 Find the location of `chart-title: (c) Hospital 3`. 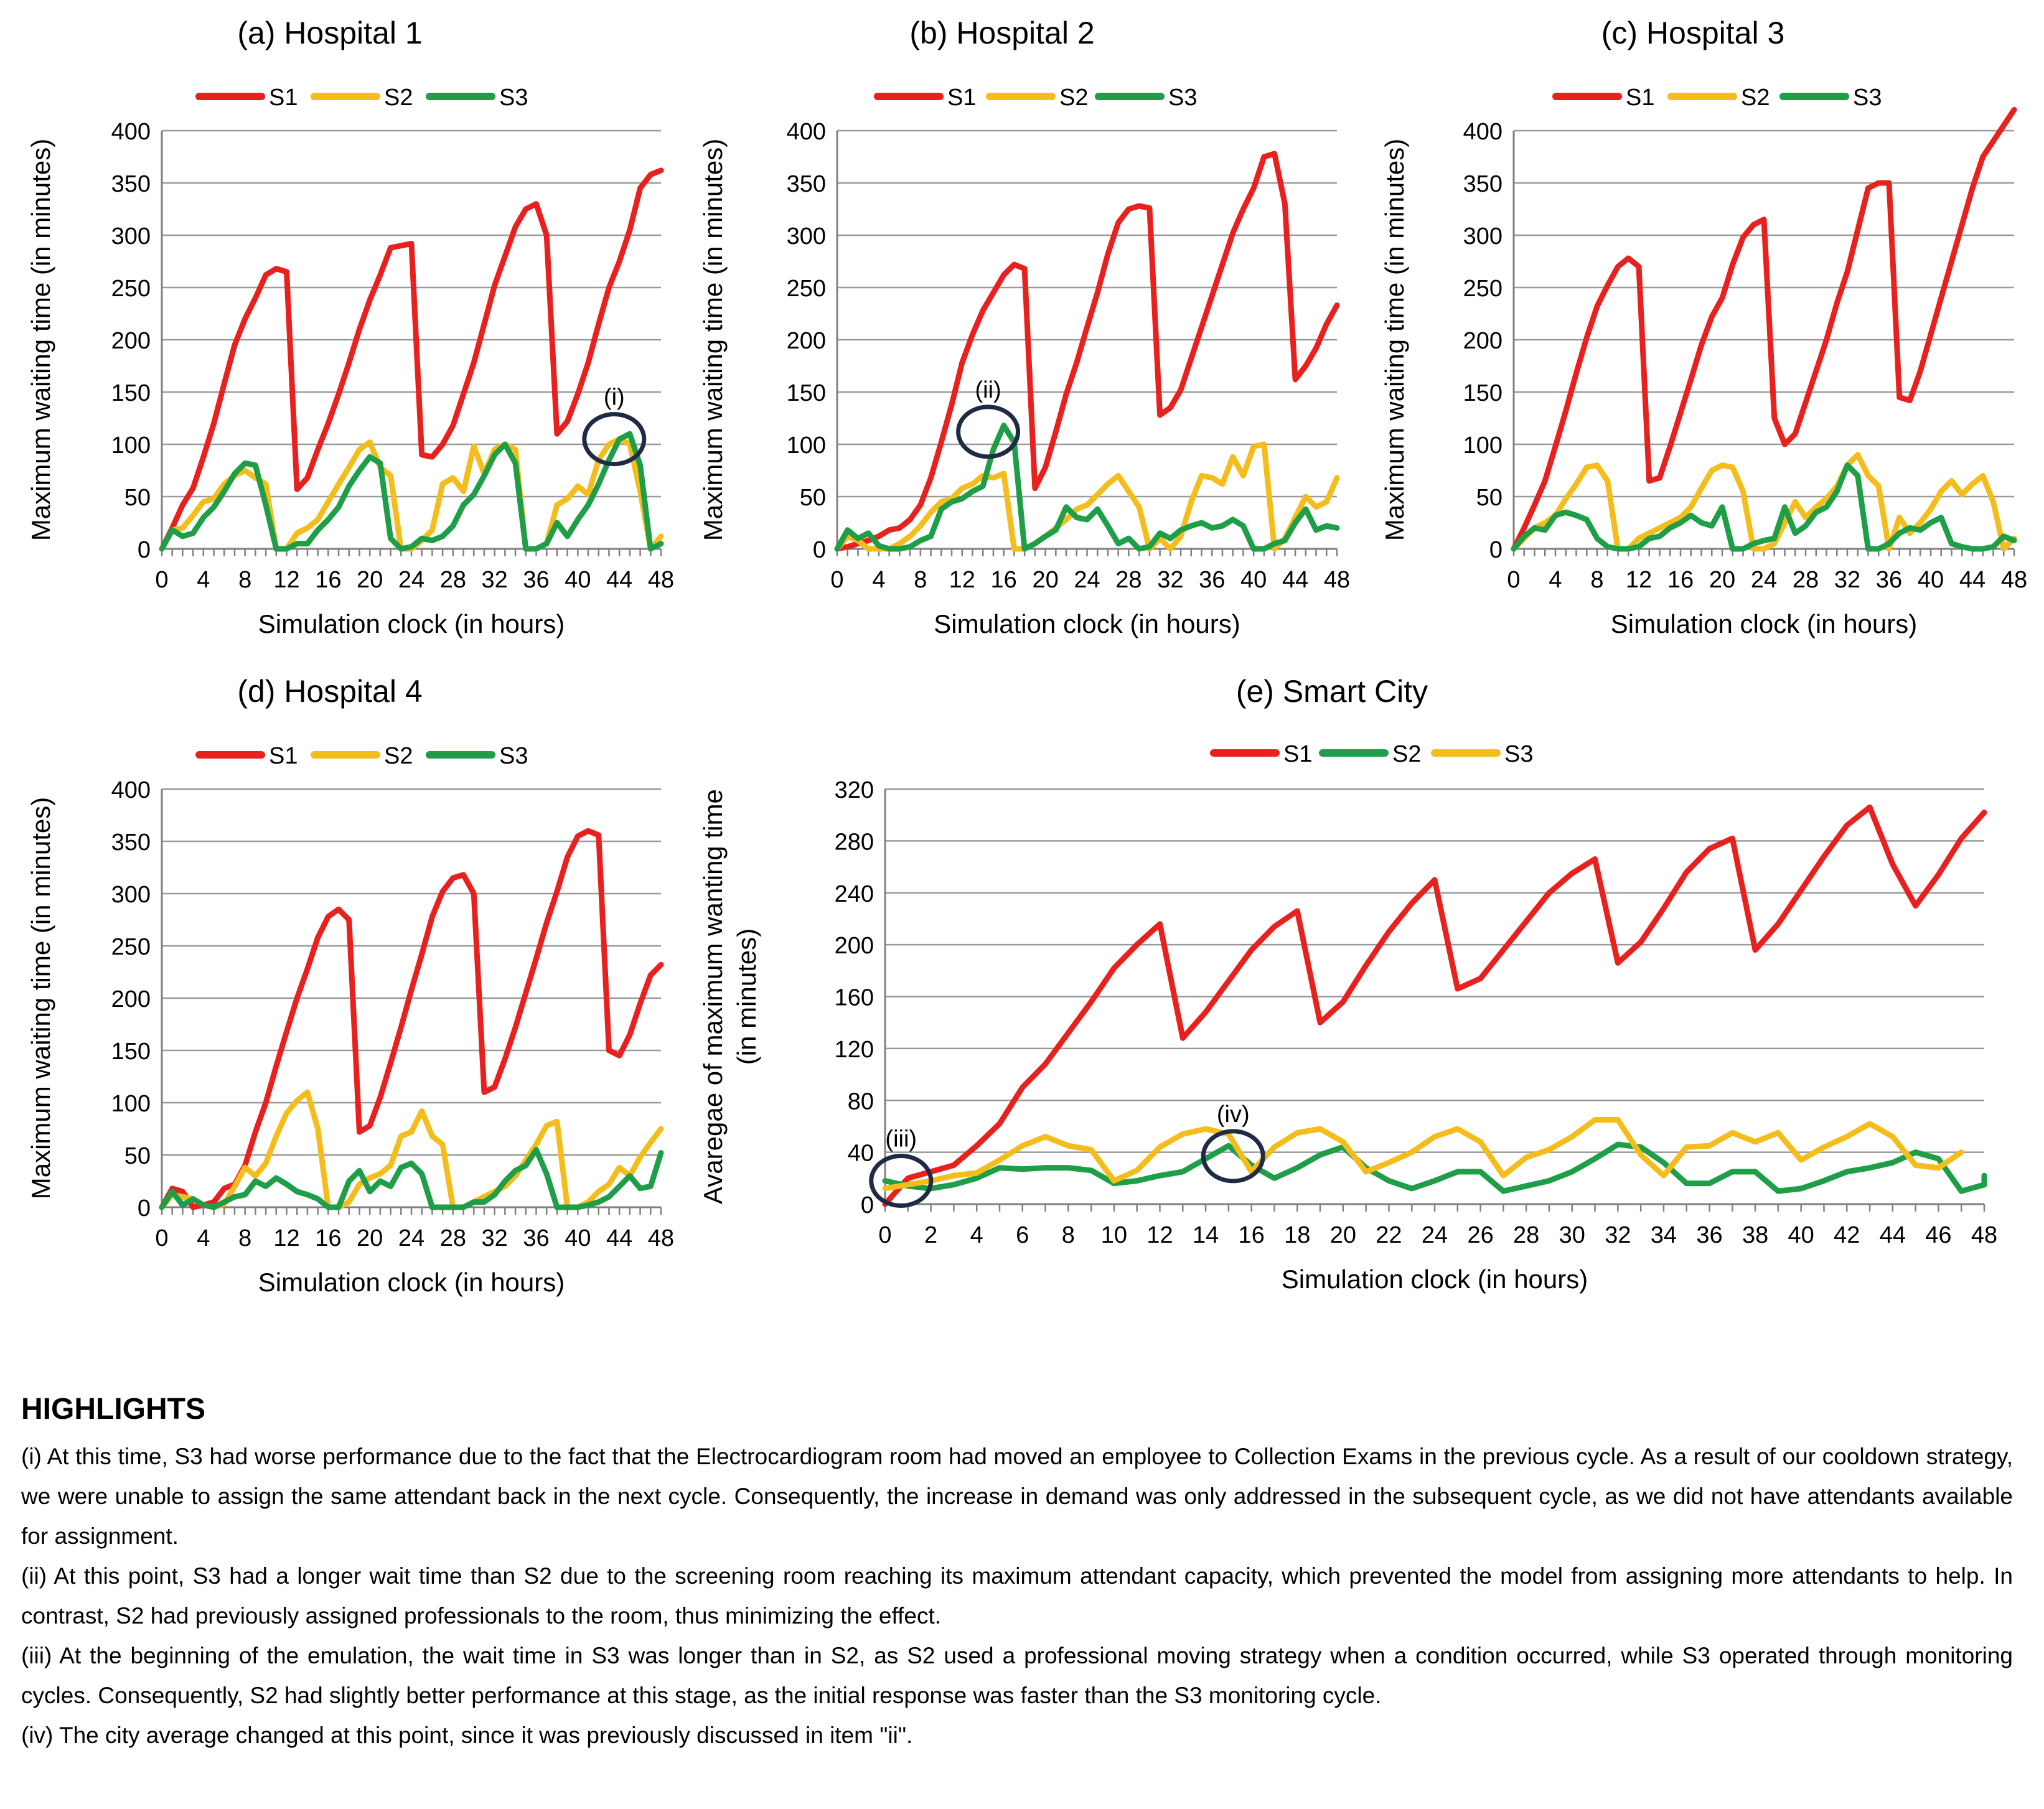

chart-title: (c) Hospital 3 is located at coordinates (1693, 33).